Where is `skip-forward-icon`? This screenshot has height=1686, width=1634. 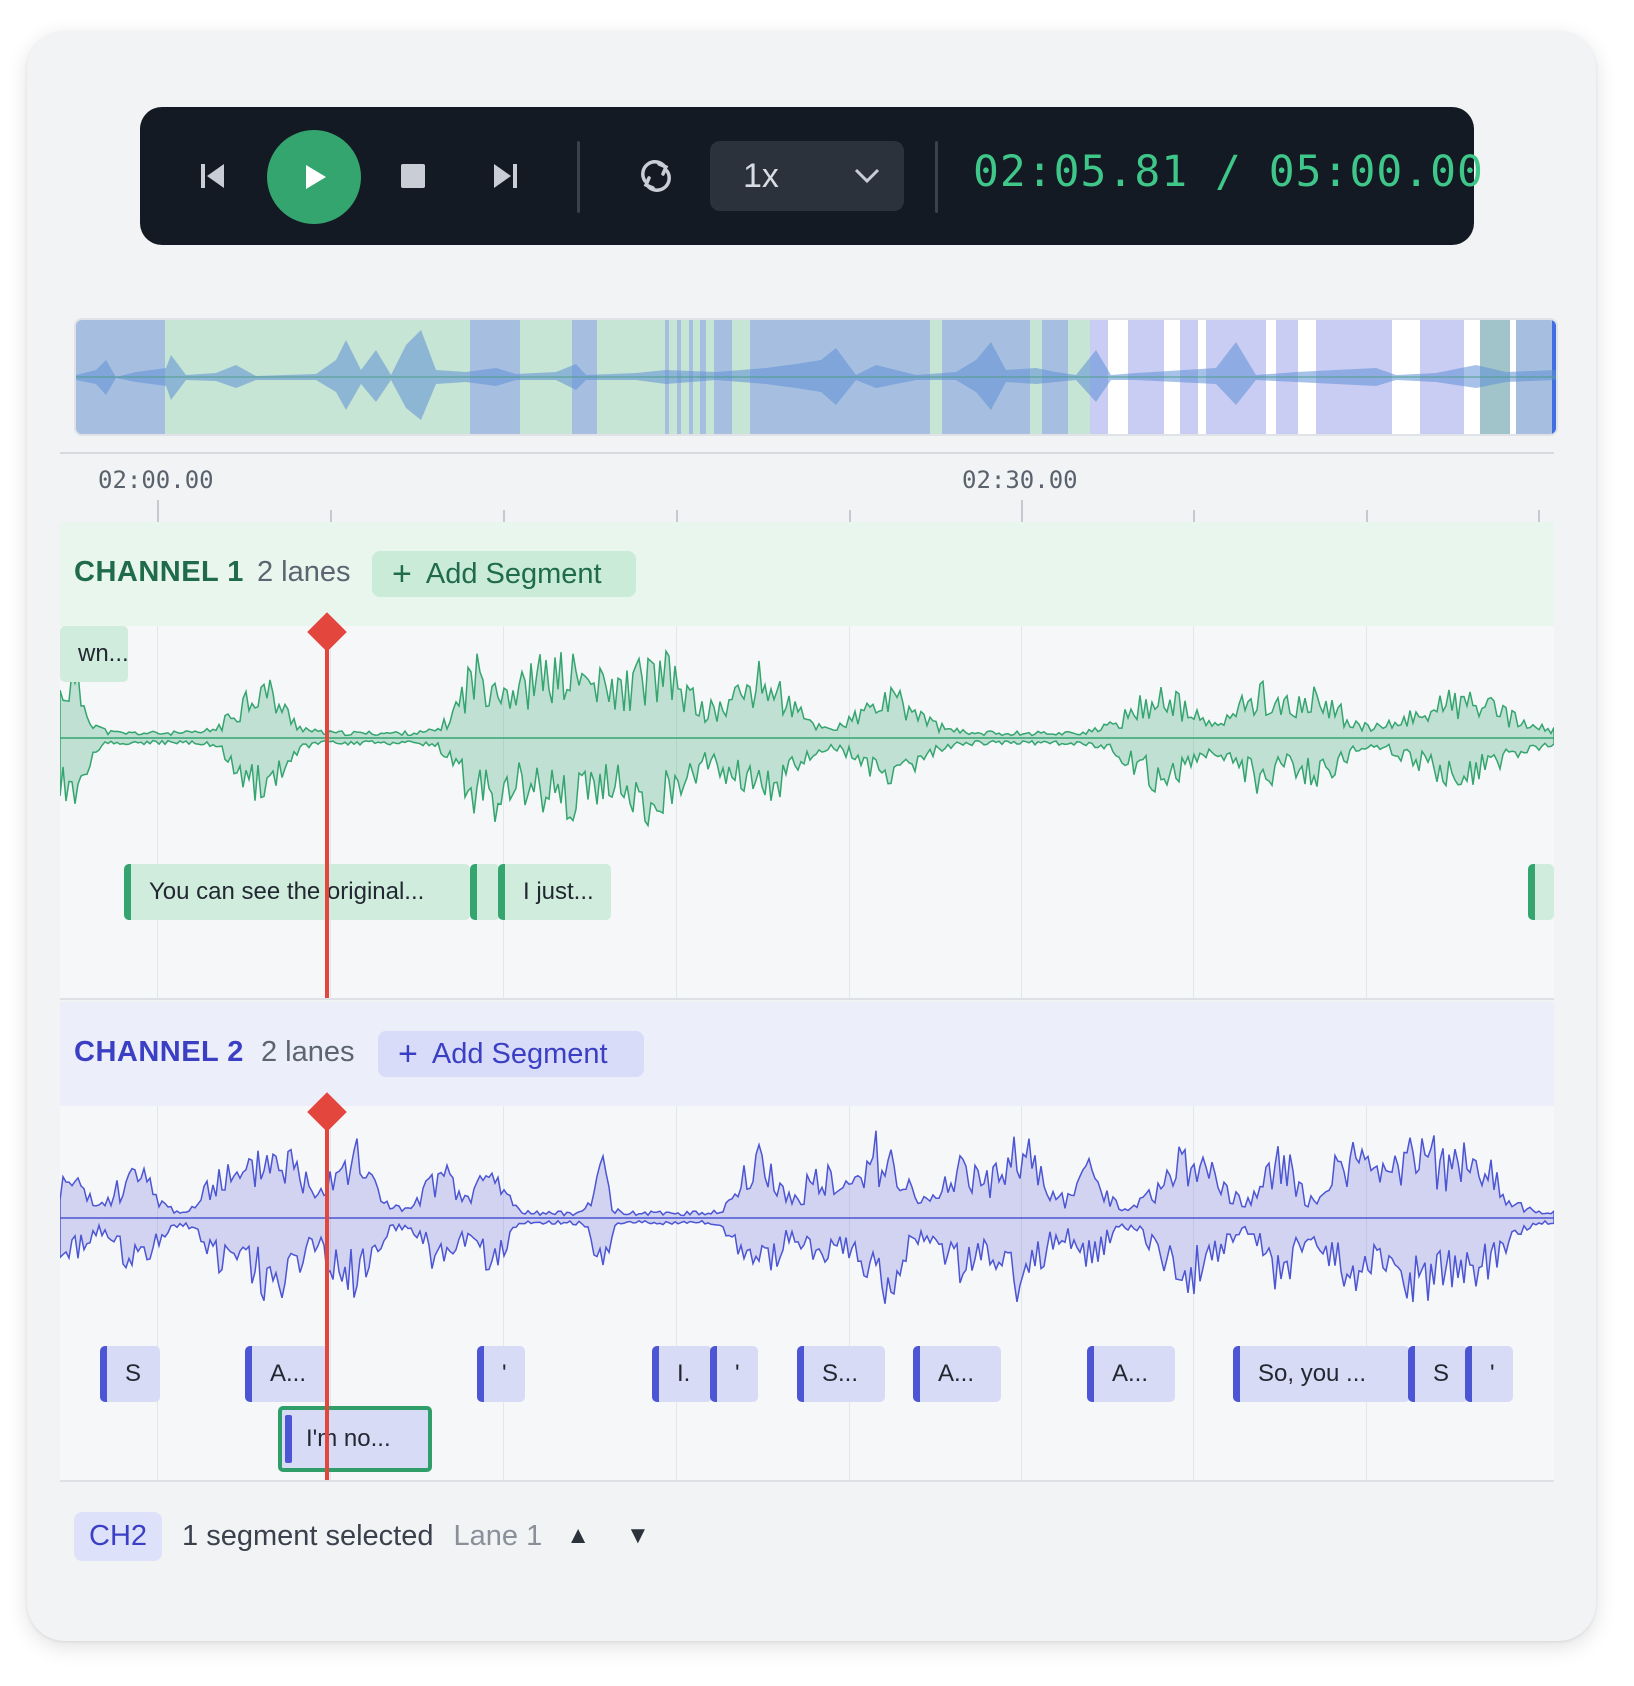 skip-forward-icon is located at coordinates (505, 176).